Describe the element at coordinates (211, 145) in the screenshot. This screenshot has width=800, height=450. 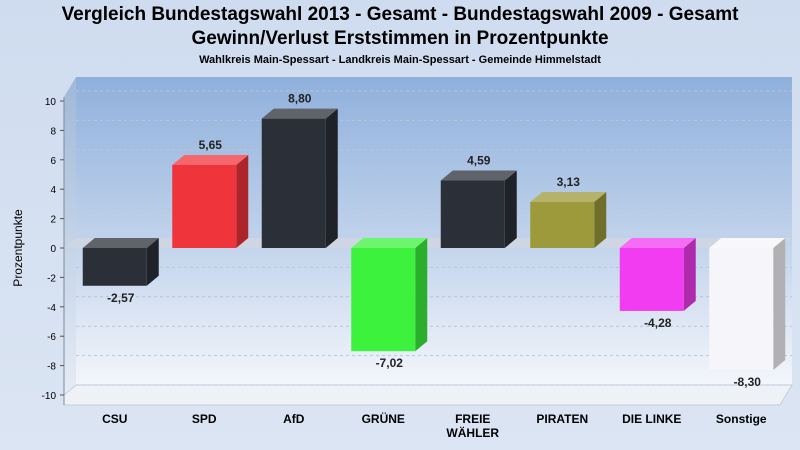
I see `data-label: 5,65` at that location.